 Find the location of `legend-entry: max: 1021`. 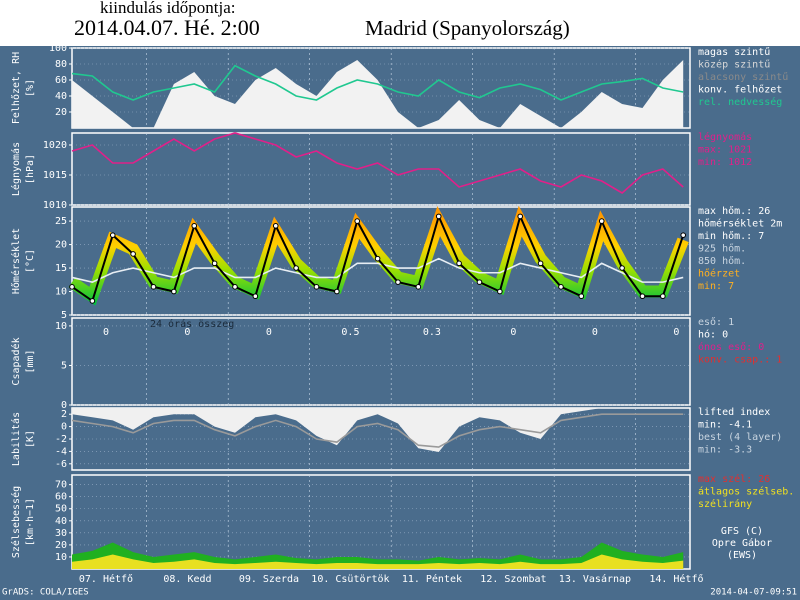

legend-entry: max: 1021 is located at coordinates (725, 150).